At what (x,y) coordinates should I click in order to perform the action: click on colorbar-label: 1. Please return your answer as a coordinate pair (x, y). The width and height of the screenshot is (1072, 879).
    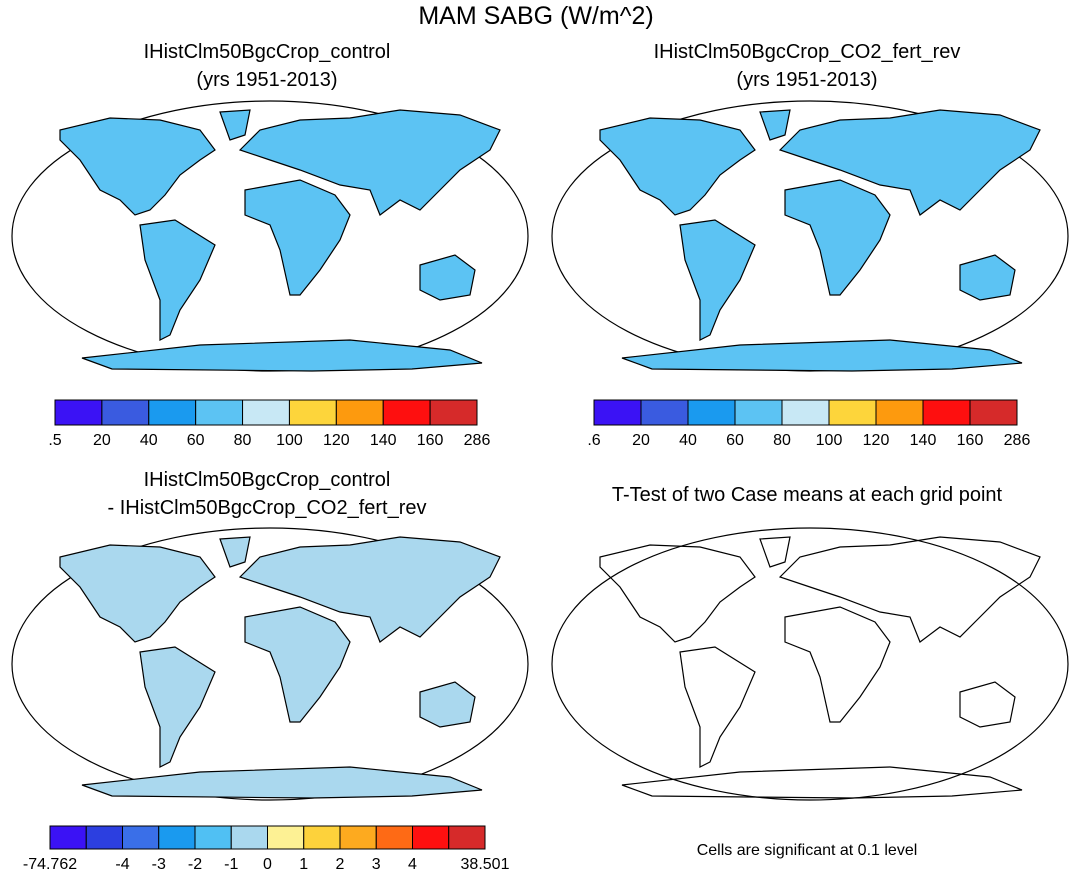
    Looking at the image, I should click on (303, 864).